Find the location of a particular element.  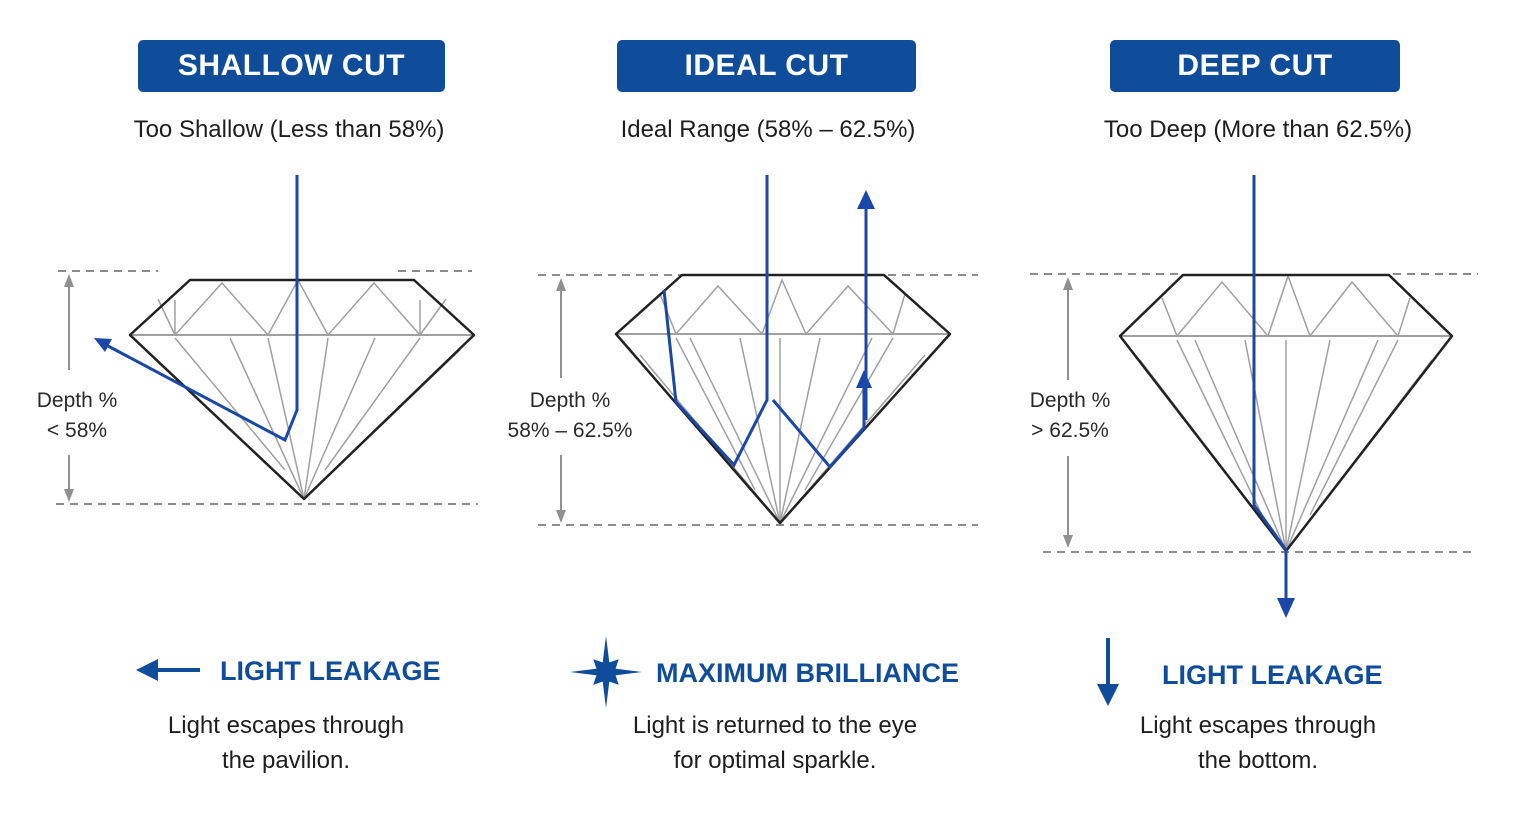

ideal-diamond-diagram is located at coordinates (758, 350).